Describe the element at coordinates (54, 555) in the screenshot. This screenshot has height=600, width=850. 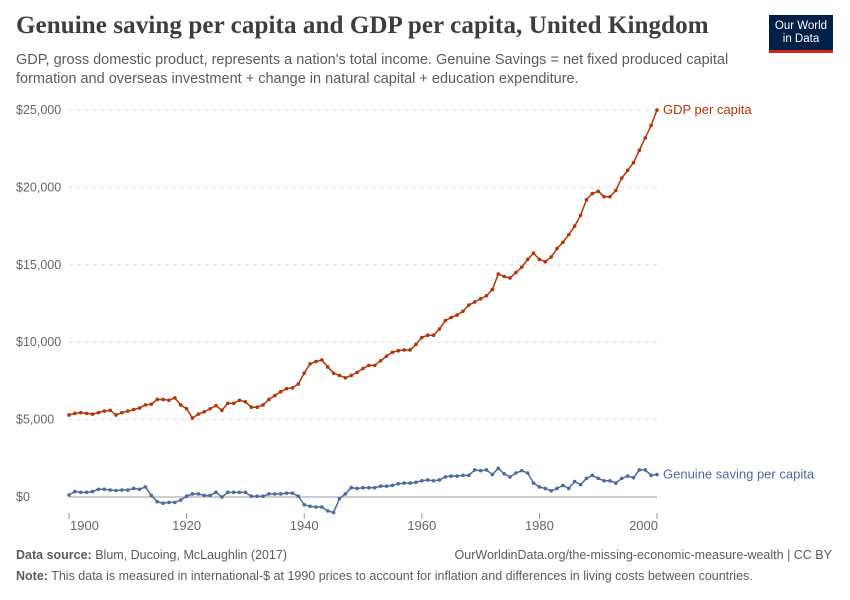
I see `source-label: Data source:` at that location.